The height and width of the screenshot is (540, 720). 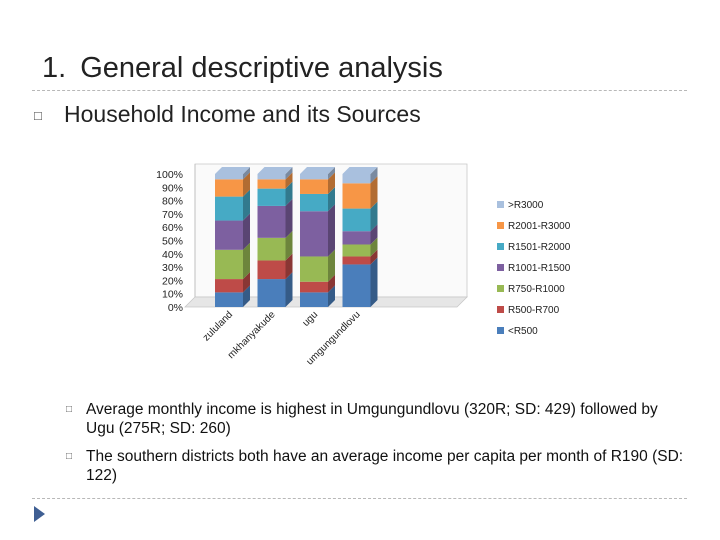 What do you see at coordinates (172, 281) in the screenshot?
I see `y-tick-label: 20%` at bounding box center [172, 281].